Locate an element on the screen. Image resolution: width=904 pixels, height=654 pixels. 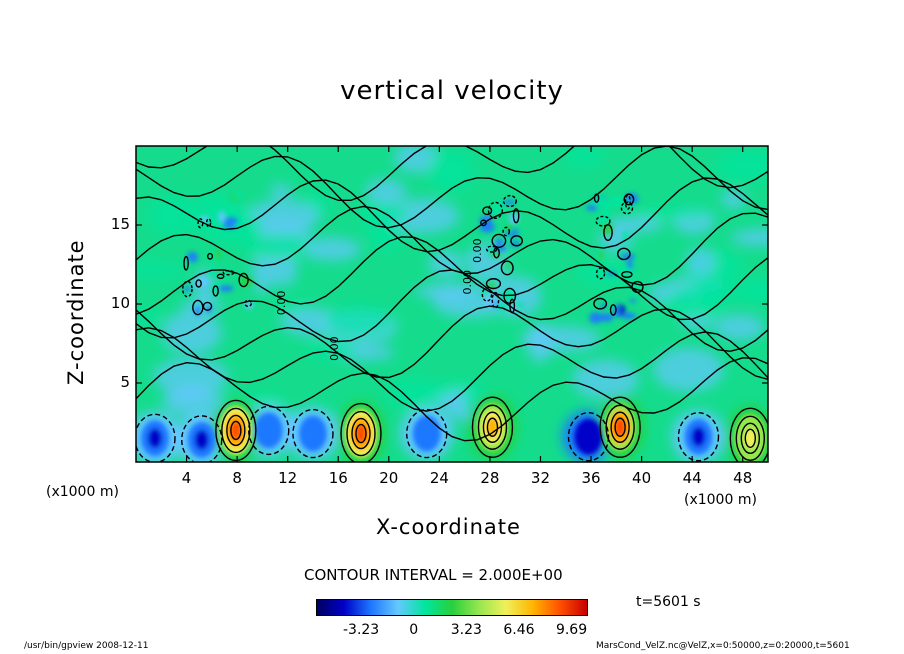
colorbar-label: 9.69 is located at coordinates (571, 630).